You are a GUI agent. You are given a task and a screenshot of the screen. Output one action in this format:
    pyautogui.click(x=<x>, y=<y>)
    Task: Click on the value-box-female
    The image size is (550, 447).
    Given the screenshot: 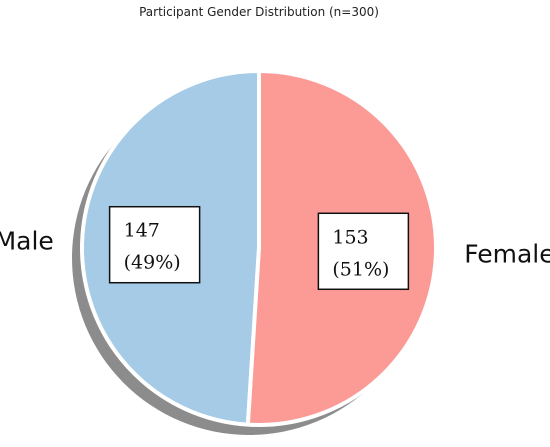 What is the action you would take?
    pyautogui.click(x=363, y=251)
    